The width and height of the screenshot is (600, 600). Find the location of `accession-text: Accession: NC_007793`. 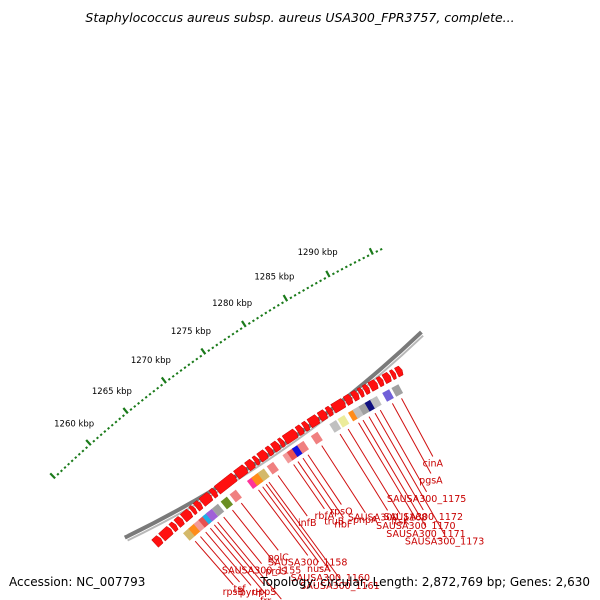

accession-text: Accession: NC_007793 is located at coordinates (77, 582).